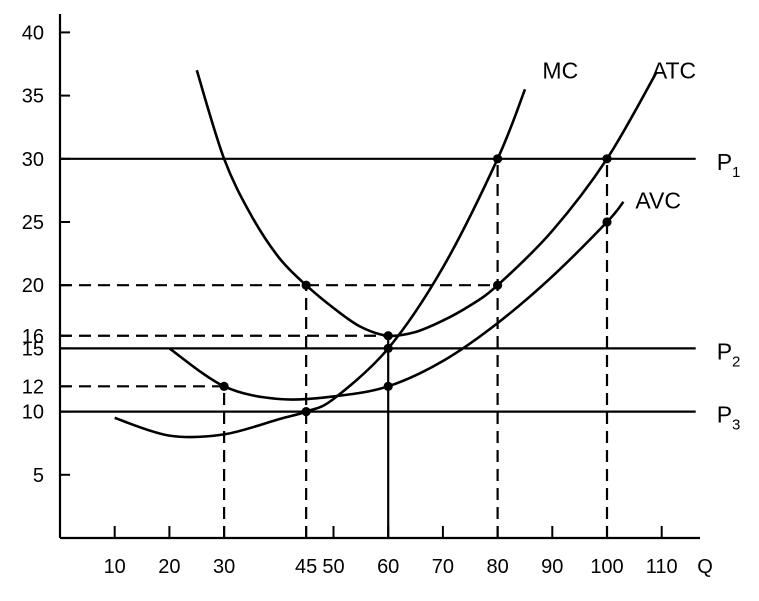 This screenshot has height=601, width=759. Describe the element at coordinates (729, 165) in the screenshot. I see `price-label-p1: P1` at that location.